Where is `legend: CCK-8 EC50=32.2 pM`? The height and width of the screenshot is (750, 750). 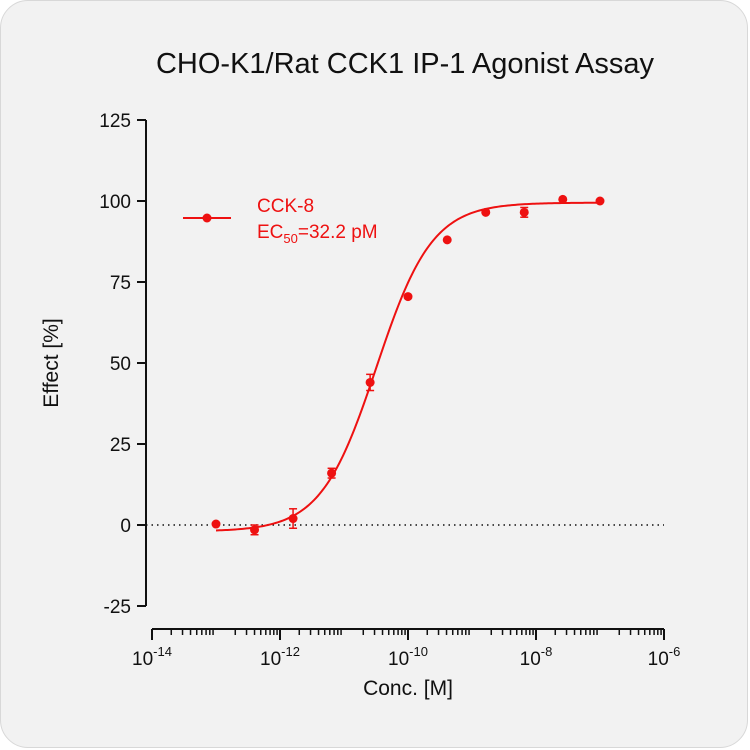 legend: CCK-8 EC50=32.2 pM is located at coordinates (280, 221).